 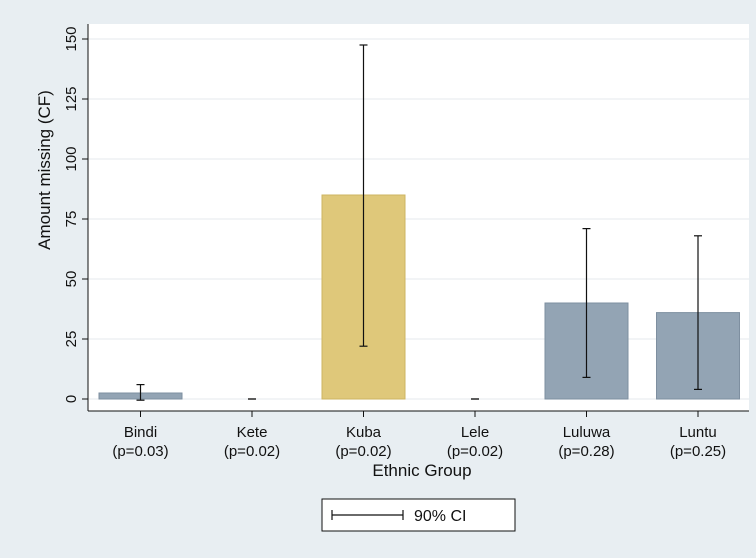 I want to click on legend-label: 90% CI, so click(x=440, y=516).